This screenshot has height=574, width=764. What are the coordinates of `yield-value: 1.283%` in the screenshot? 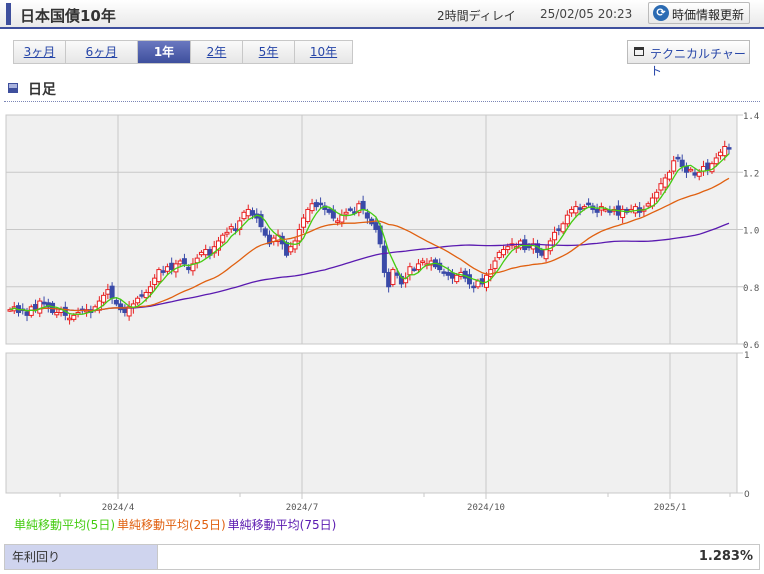 It's located at (725, 556).